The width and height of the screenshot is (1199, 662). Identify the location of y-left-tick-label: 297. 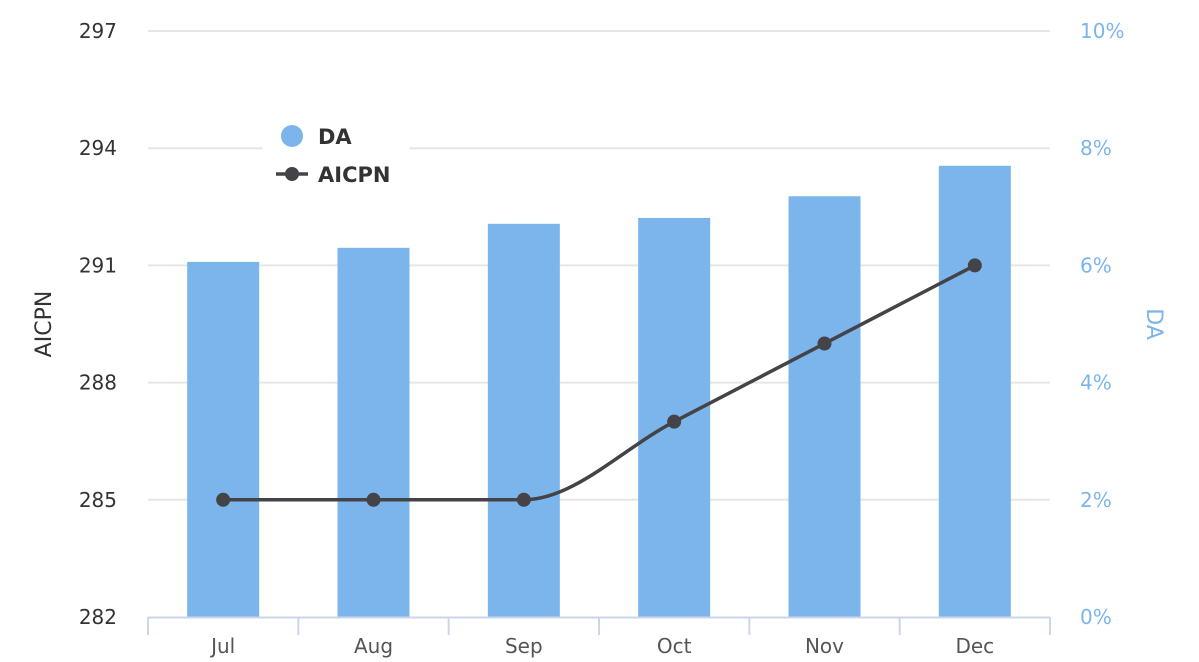
(98, 31).